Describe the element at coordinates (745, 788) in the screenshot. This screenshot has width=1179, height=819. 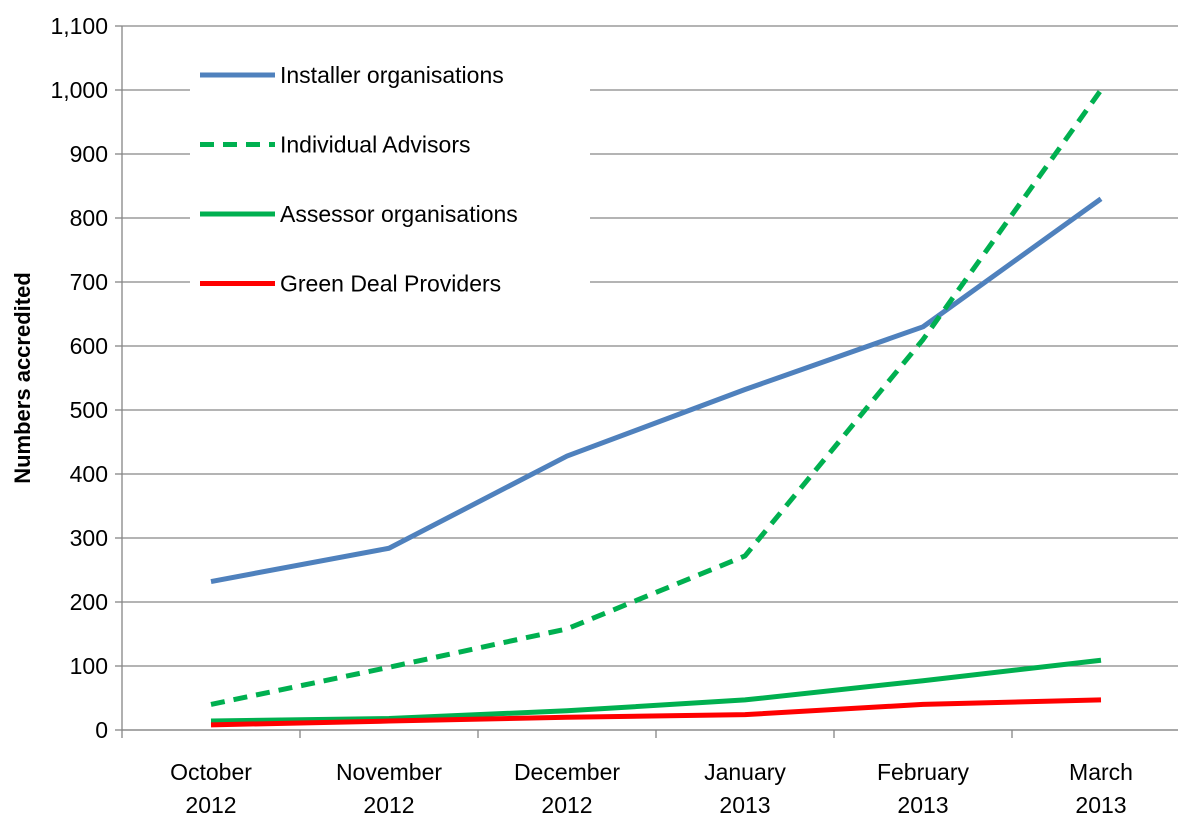
I see `x-tick-label: January 2013` at that location.